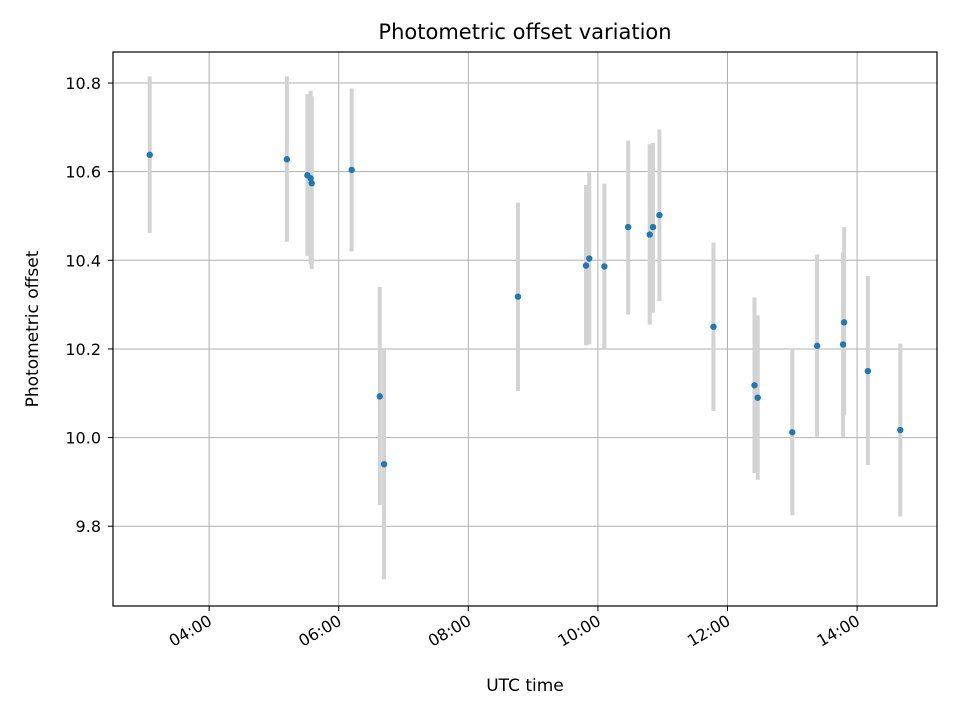  What do you see at coordinates (838, 631) in the screenshot?
I see `x-tick-label: 14:00` at bounding box center [838, 631].